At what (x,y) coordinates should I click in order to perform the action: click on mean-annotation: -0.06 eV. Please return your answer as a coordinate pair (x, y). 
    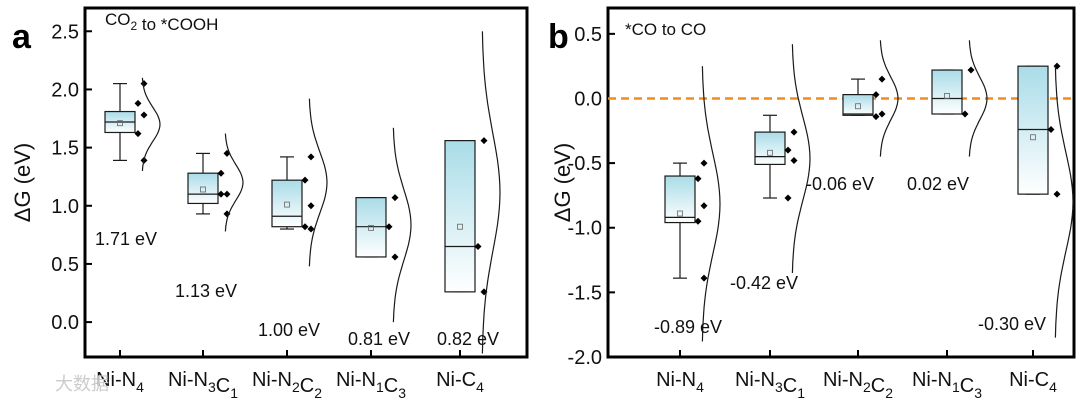
    Looking at the image, I should click on (840, 184).